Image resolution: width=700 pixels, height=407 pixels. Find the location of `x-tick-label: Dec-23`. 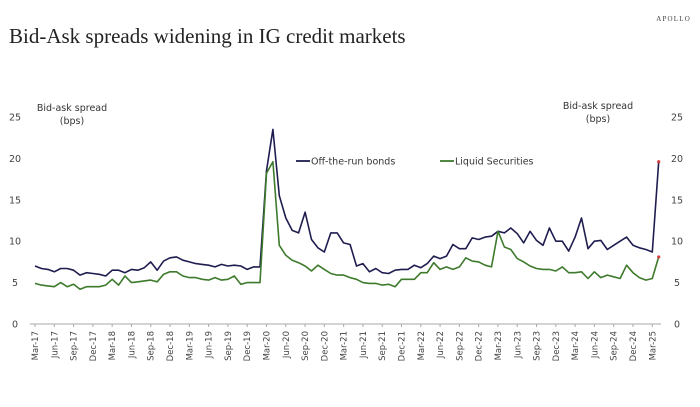

x-tick-label: Dec-23 is located at coordinates (557, 346).